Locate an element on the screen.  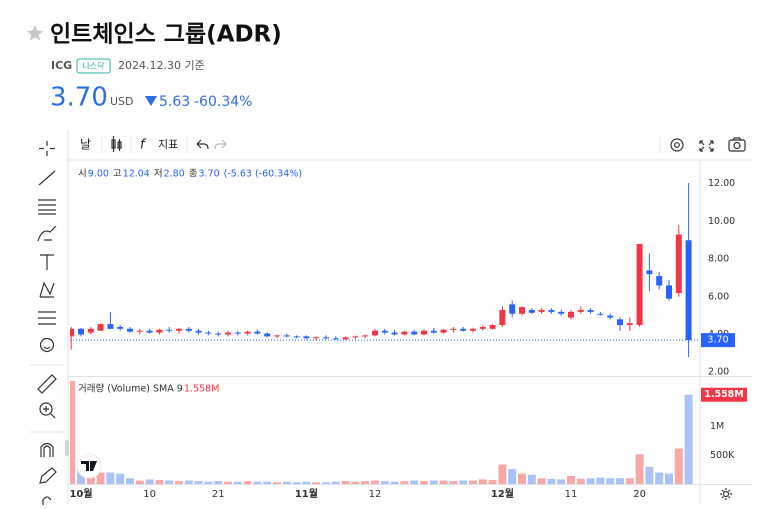
x-tick-label: 20 is located at coordinates (639, 494).